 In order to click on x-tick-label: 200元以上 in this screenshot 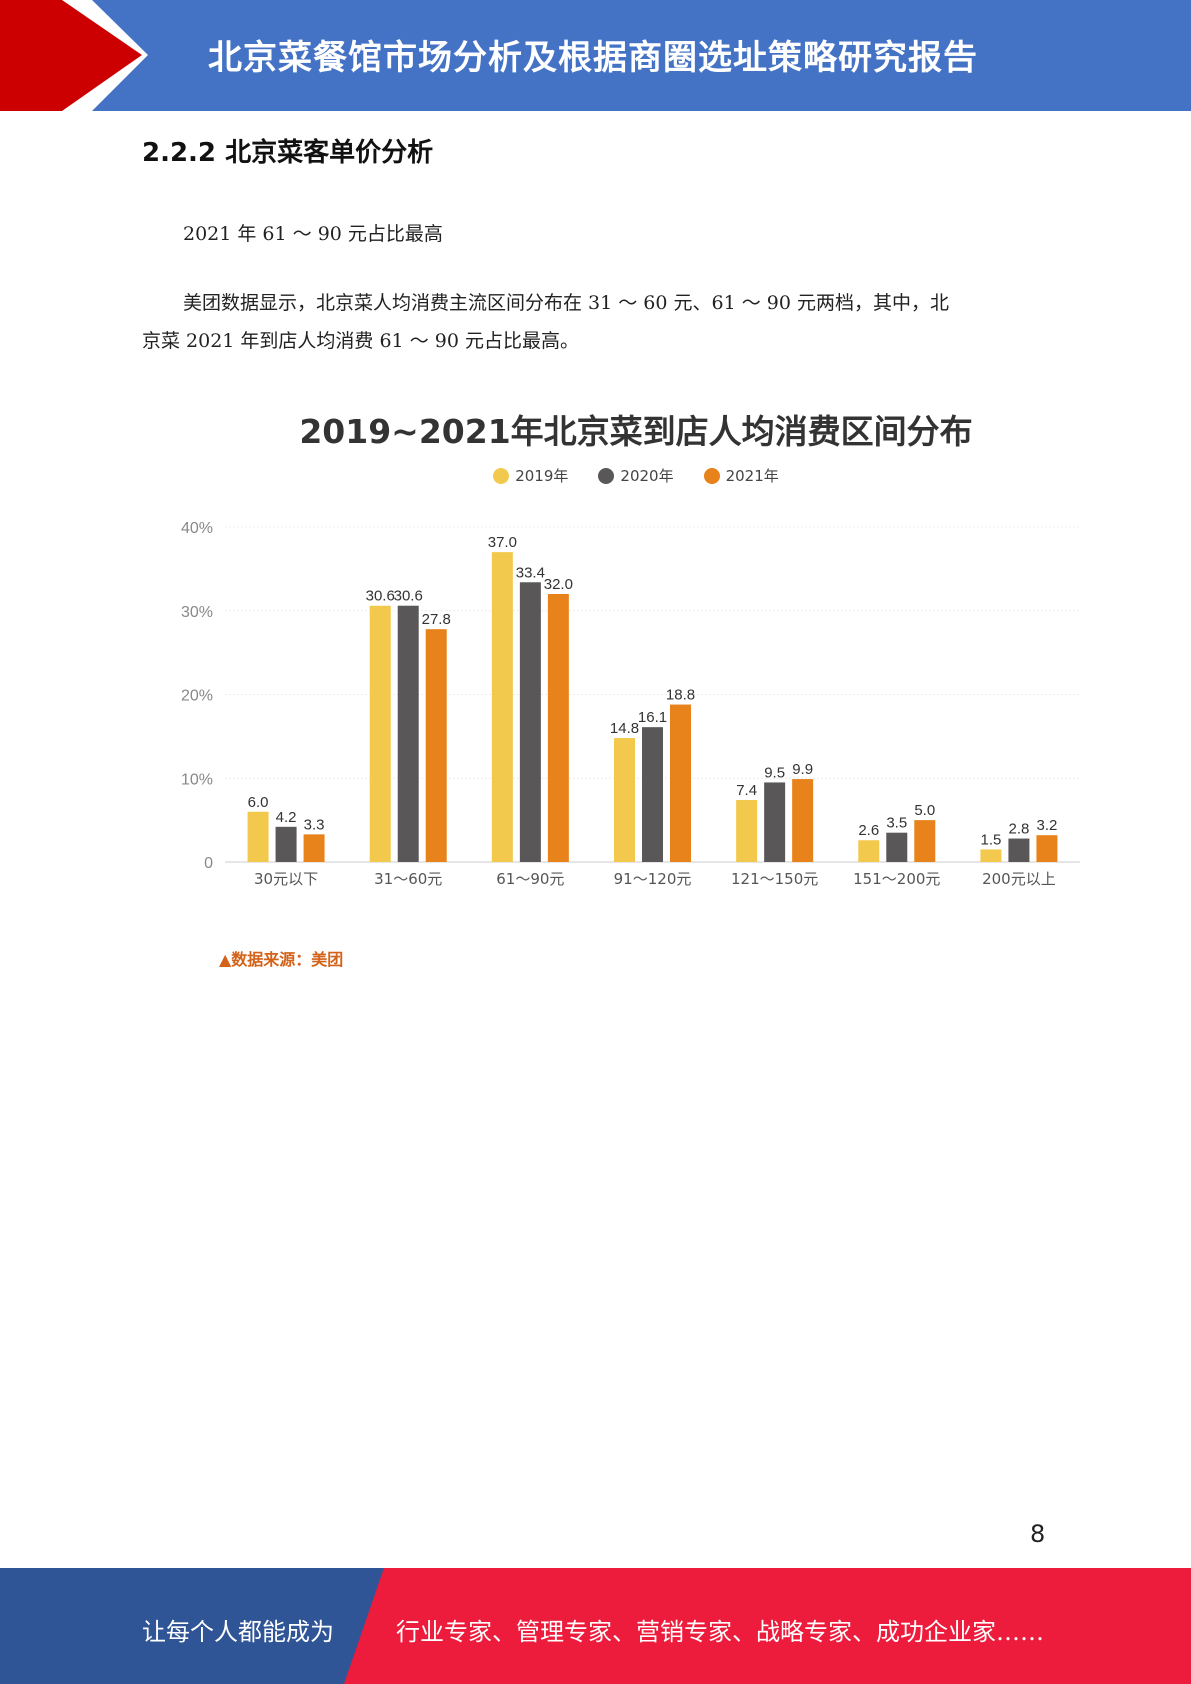, I will do `click(1019, 879)`.